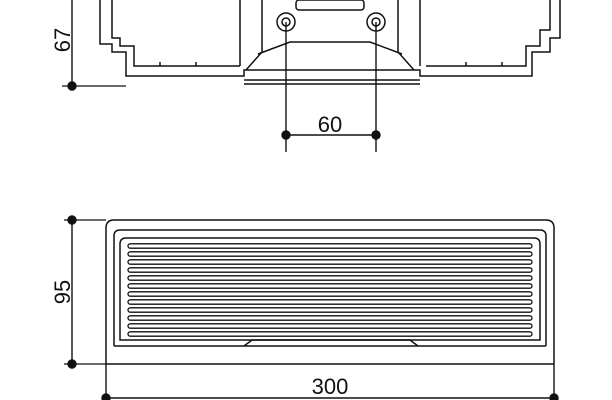  I want to click on dimension-label-67: 67, so click(62, 40).